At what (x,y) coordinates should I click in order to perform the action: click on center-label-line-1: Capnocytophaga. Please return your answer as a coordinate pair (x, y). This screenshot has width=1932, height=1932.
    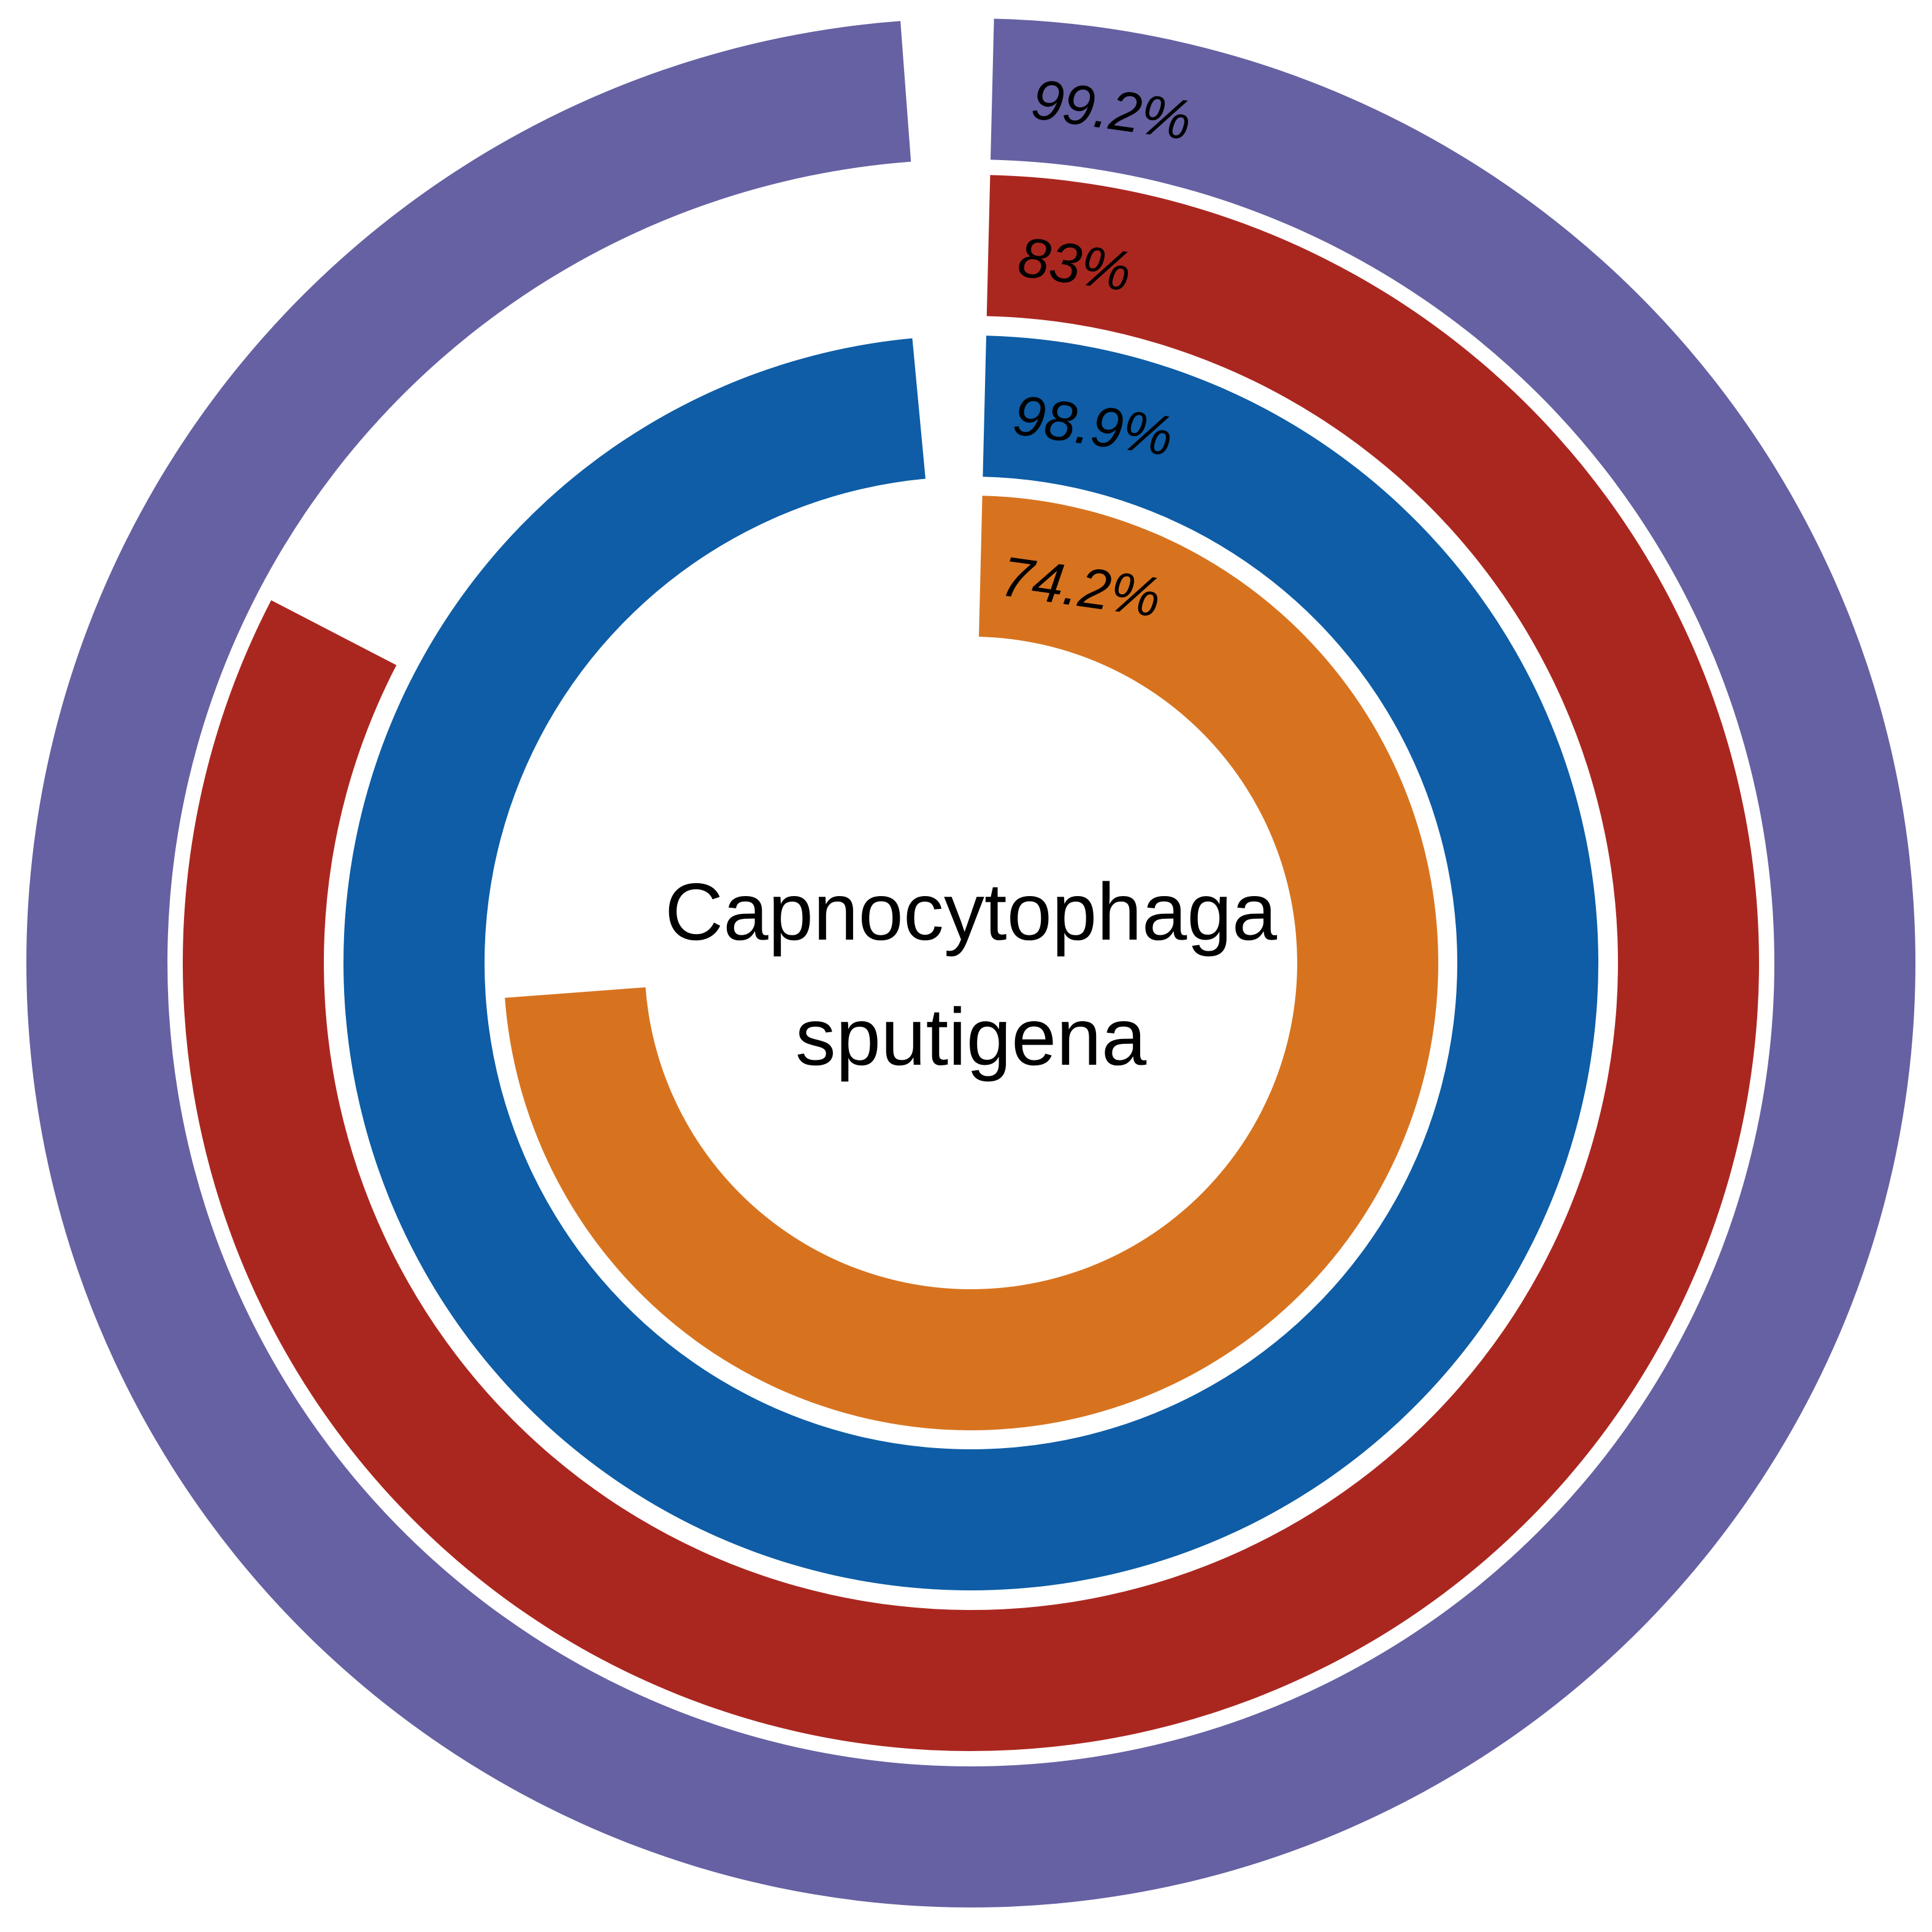
    Looking at the image, I should click on (971, 912).